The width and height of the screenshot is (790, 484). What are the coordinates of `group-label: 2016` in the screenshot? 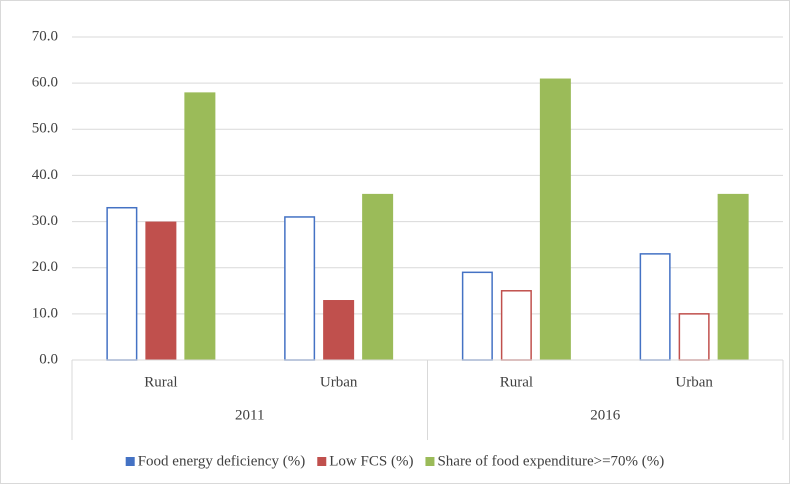 It's located at (605, 415).